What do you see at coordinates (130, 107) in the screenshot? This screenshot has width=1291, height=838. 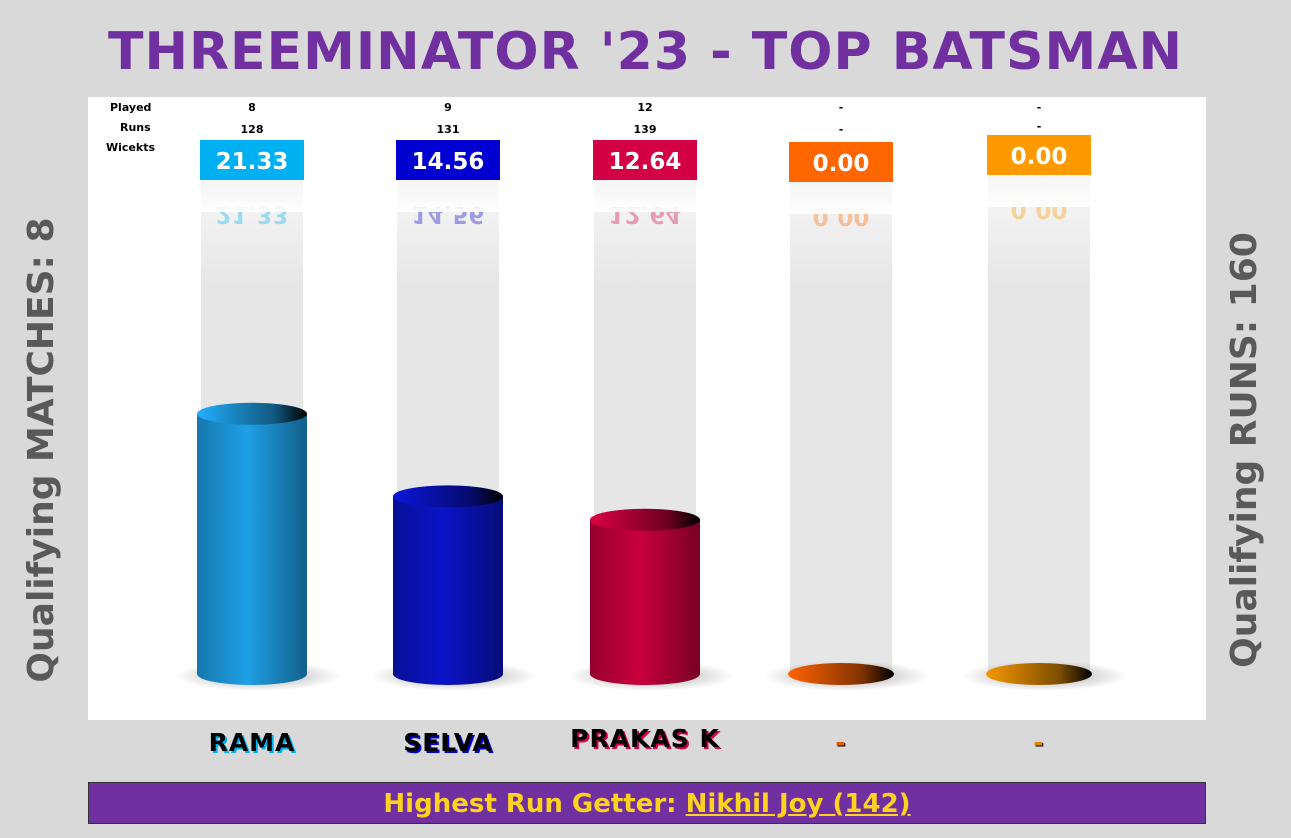 I see `played-row-label: Played` at bounding box center [130, 107].